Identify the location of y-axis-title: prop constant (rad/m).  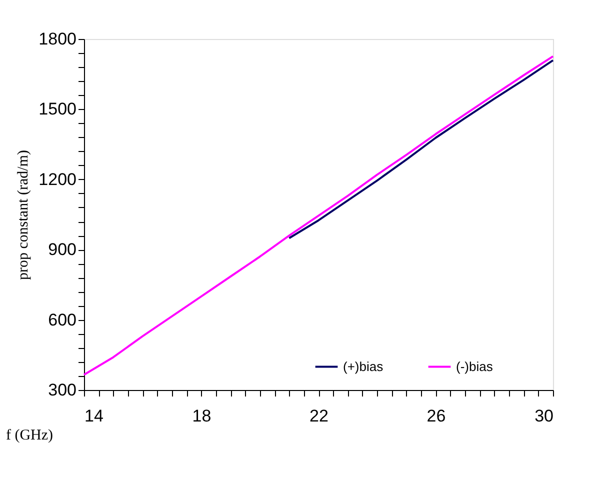
(24, 215).